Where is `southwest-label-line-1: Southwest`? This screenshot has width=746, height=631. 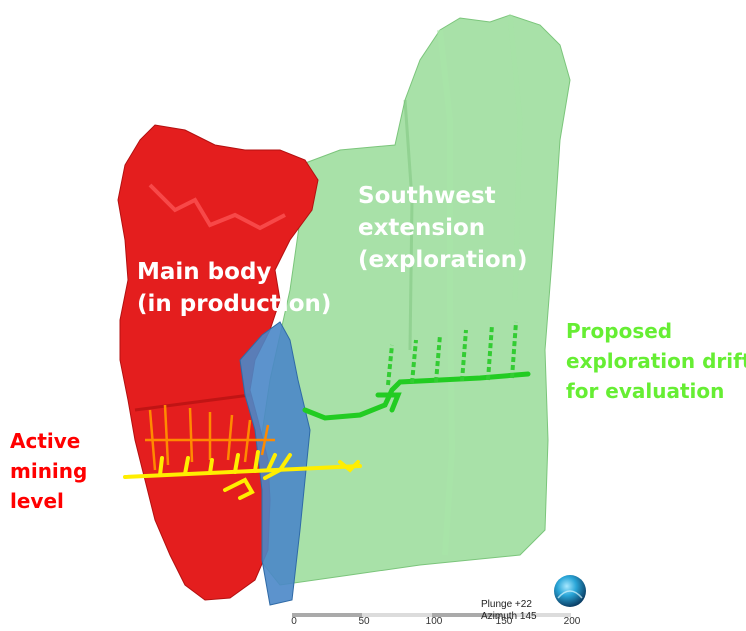
southwest-label-line-1: Southwest is located at coordinates (427, 196).